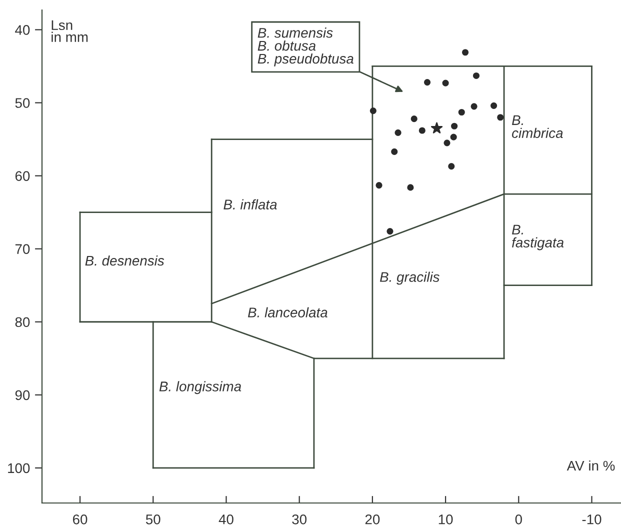  What do you see at coordinates (19, 468) in the screenshot?
I see `y-tick-label: 100` at bounding box center [19, 468].